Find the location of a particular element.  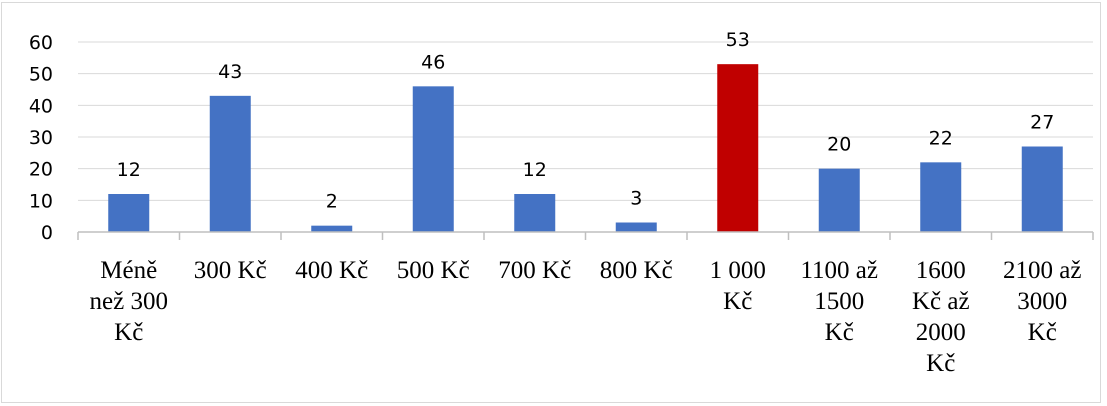

data-label: 2 is located at coordinates (332, 202).